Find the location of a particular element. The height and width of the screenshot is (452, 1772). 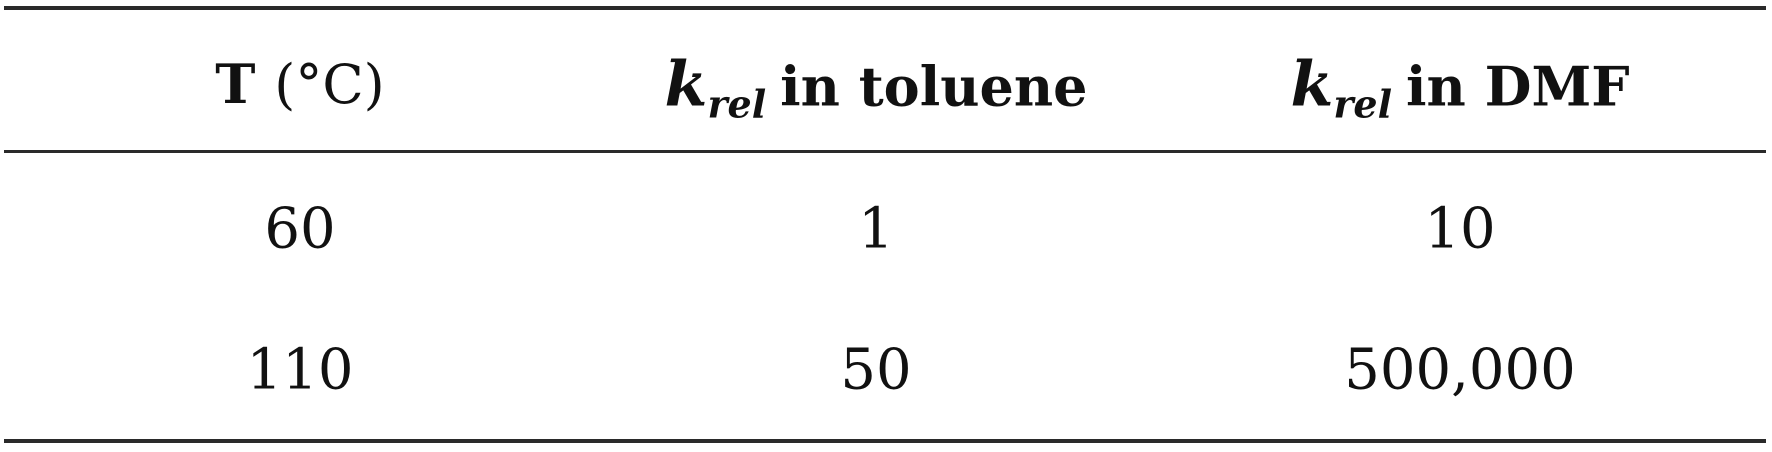

cell-row1-dmf: 10 is located at coordinates (1460, 229).